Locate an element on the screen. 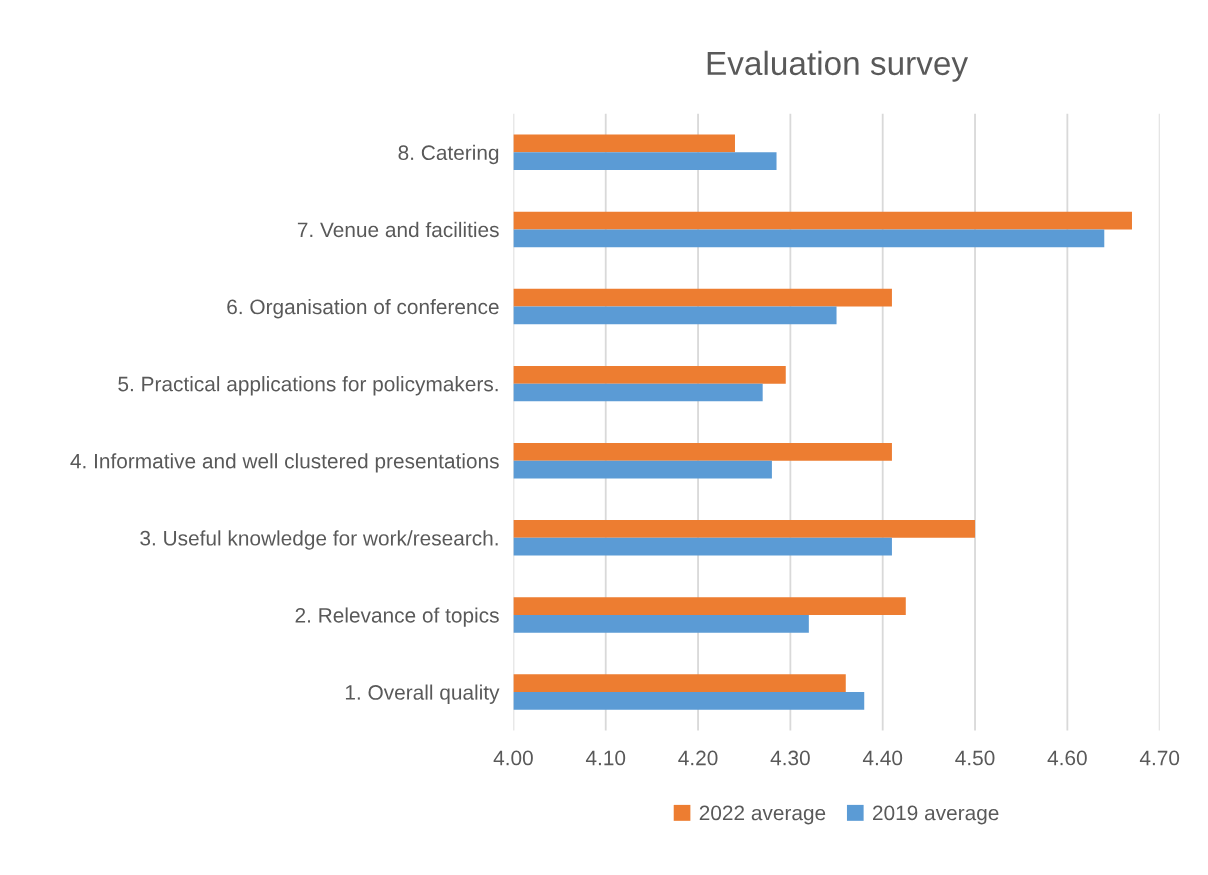 The image size is (1208, 875). y-tick-label: 1. Overall quality is located at coordinates (422, 694).